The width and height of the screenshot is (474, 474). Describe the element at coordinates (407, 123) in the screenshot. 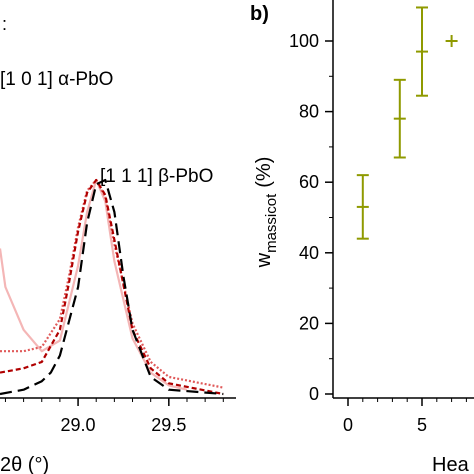

I see `panel-b-points` at that location.